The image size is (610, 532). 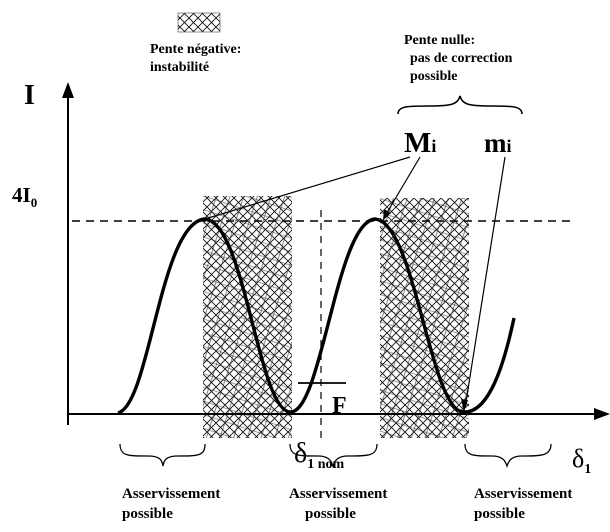 I want to click on y-axis-label: I, so click(x=29, y=95).